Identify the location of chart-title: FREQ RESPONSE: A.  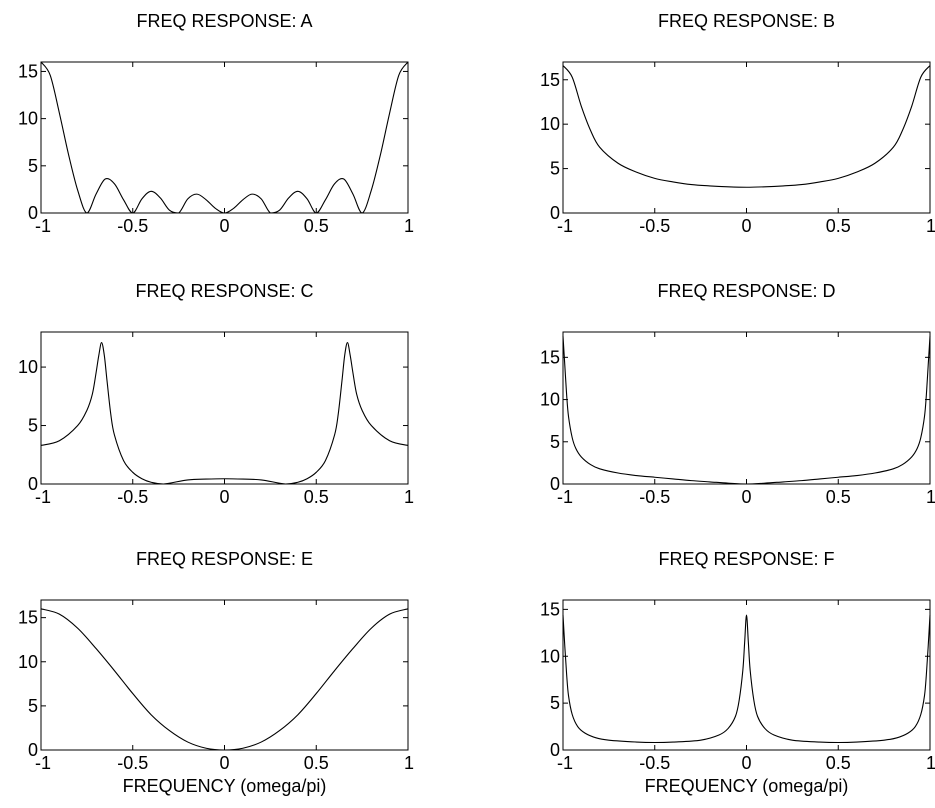
(224, 21).